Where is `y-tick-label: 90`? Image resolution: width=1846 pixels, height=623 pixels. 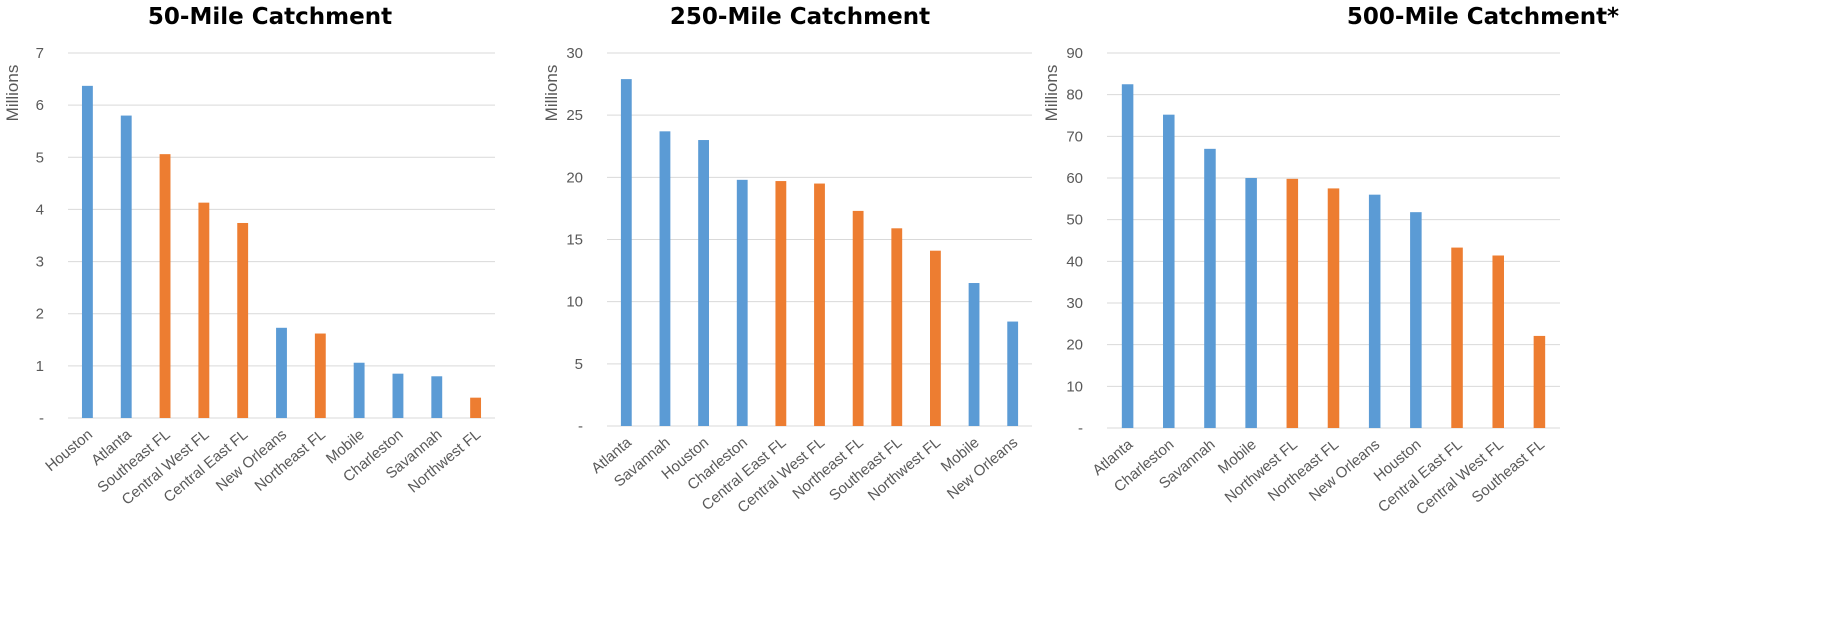
y-tick-label: 90 is located at coordinates (1074, 53).